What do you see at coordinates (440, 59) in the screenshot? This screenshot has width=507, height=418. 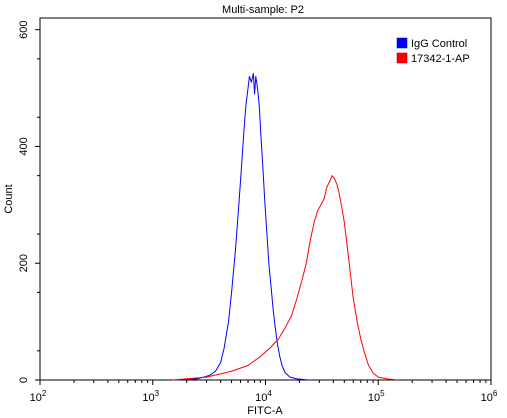 I see `legend-label-17342-1-ap: 17342-1-AP` at bounding box center [440, 59].